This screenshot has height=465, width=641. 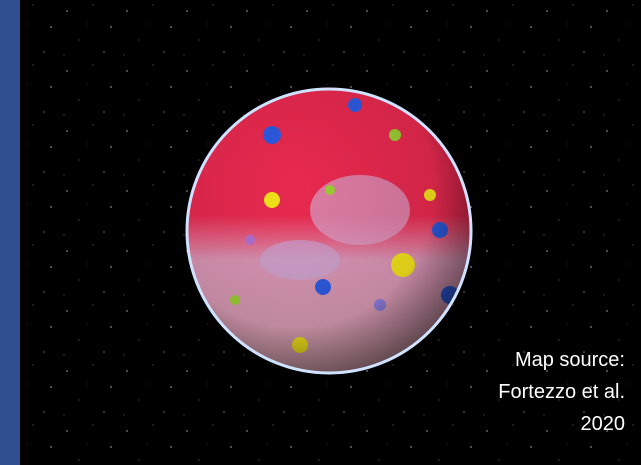 I want to click on caption-line: 2020, so click(x=603, y=424).